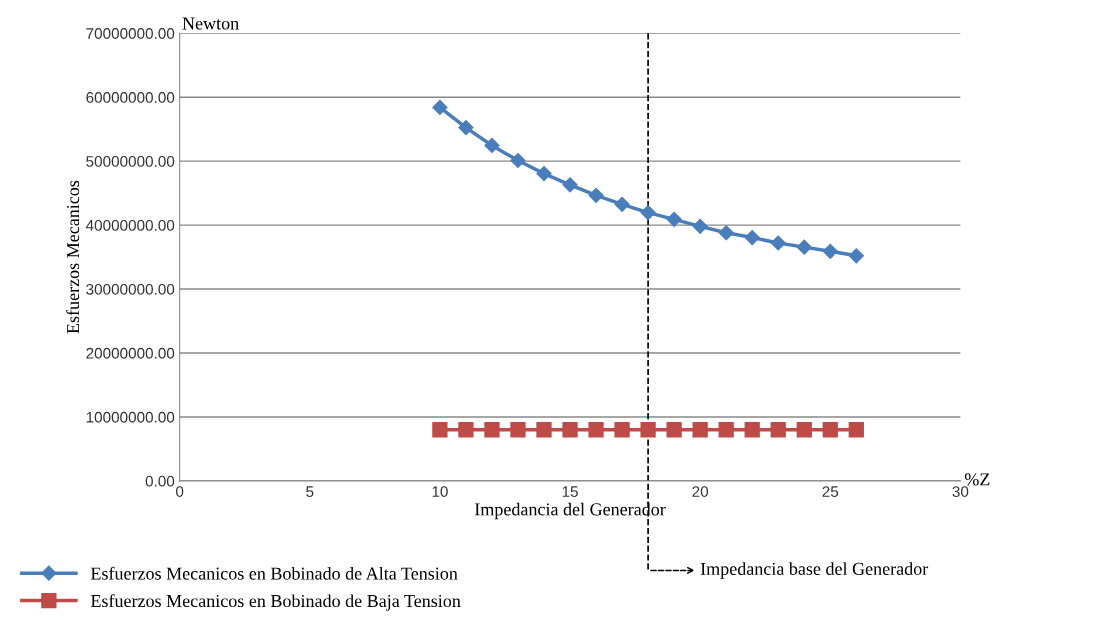  What do you see at coordinates (960, 491) in the screenshot?
I see `x-tick-label: 30` at bounding box center [960, 491].